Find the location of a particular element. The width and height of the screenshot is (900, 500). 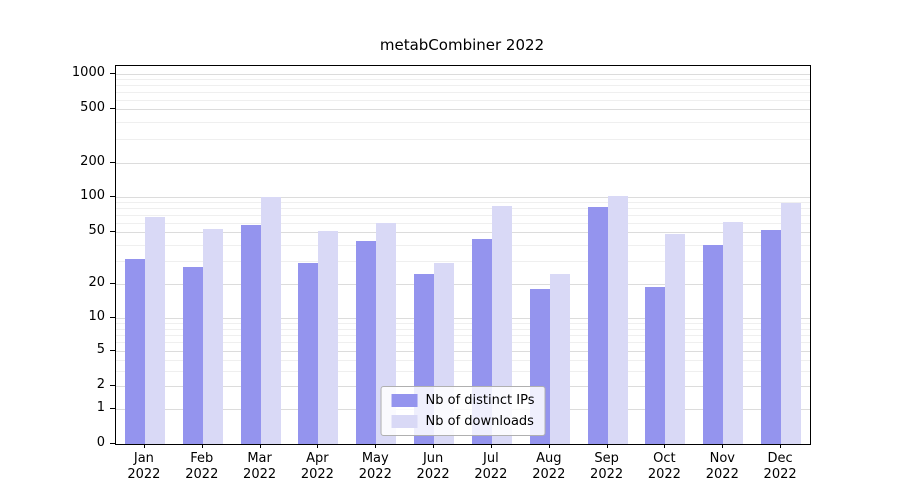

x-tick-month: May is located at coordinates (375, 458).